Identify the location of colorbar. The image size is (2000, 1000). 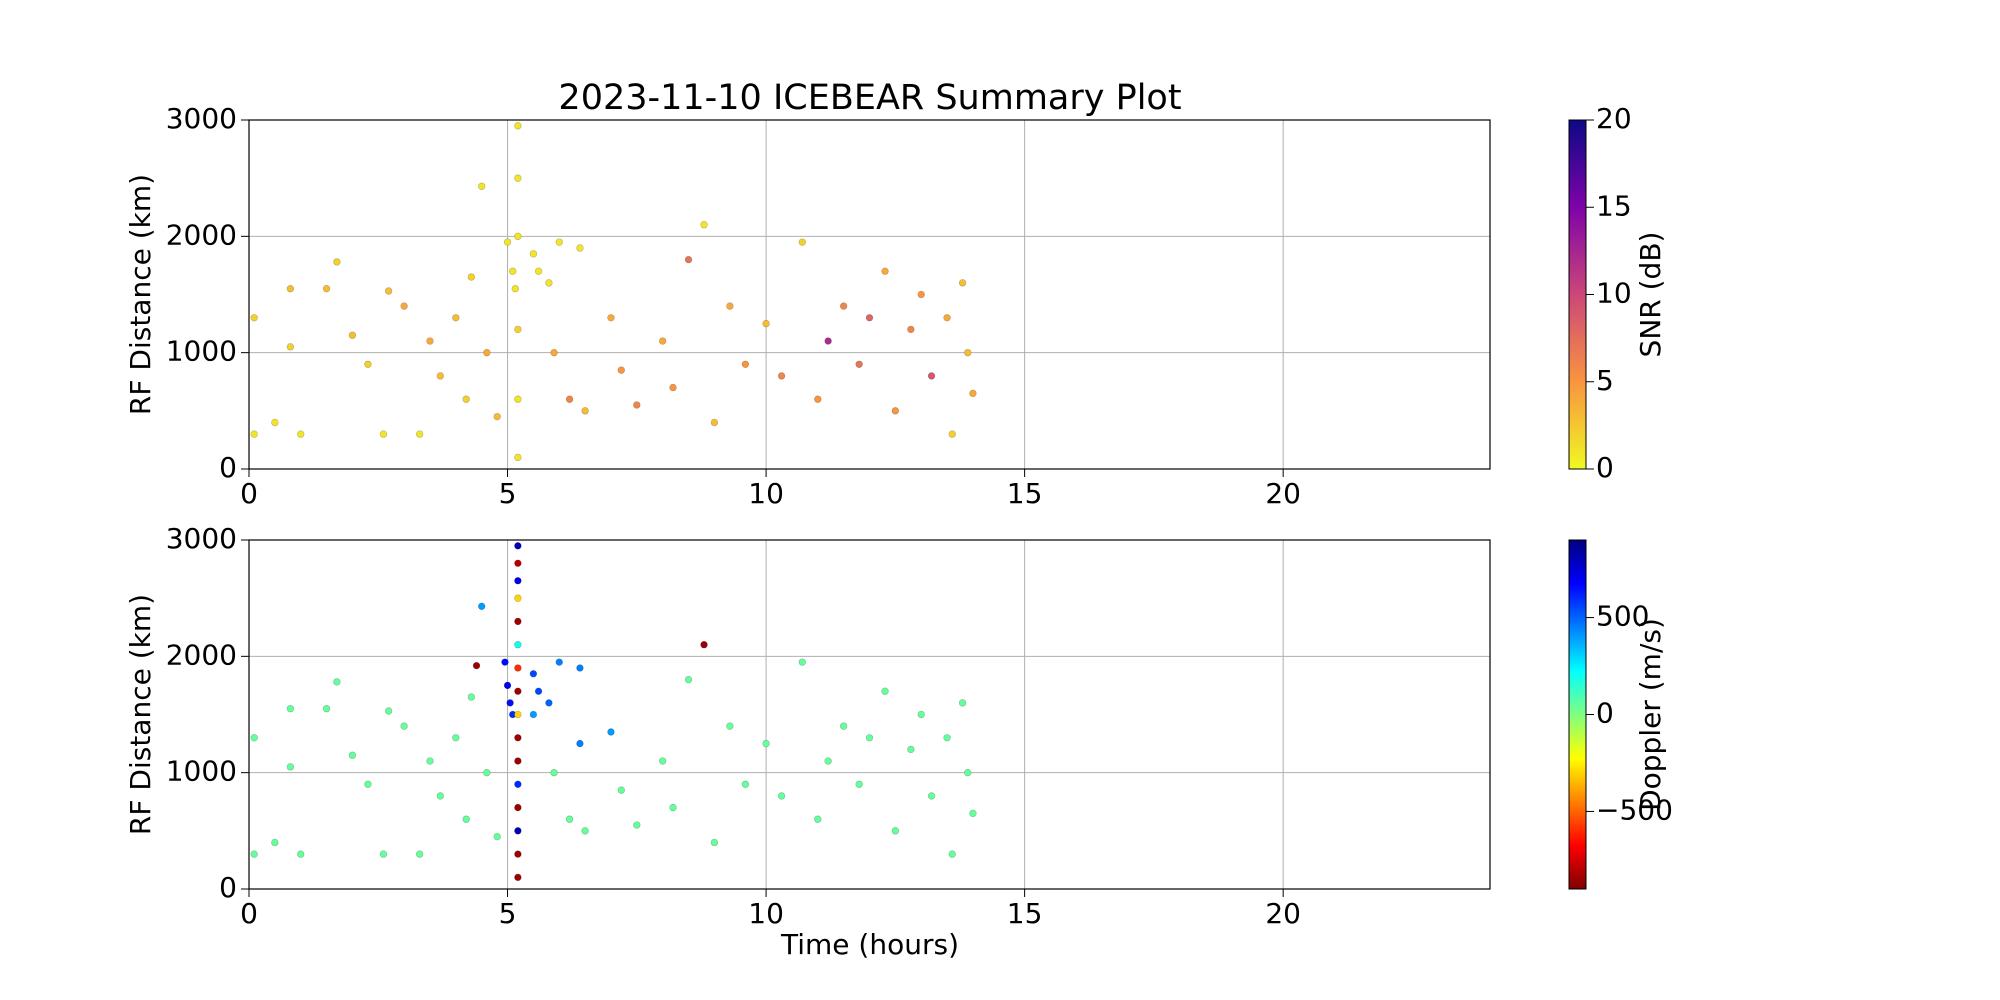
(1577, 294).